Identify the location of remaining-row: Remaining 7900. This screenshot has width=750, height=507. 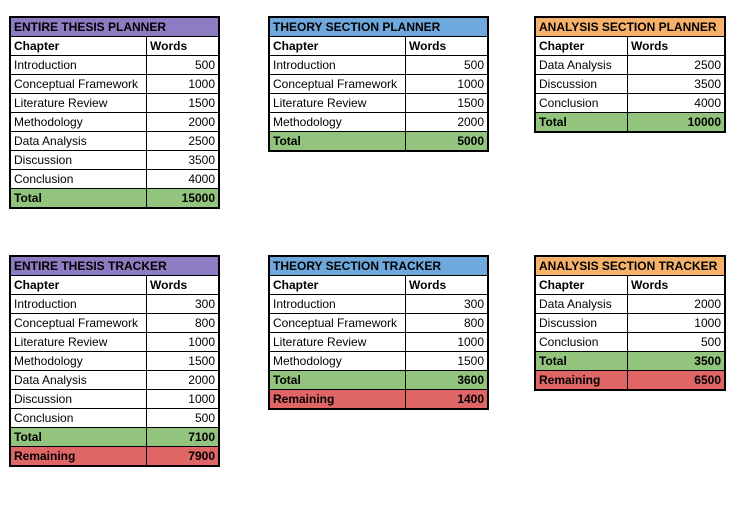
(114, 456).